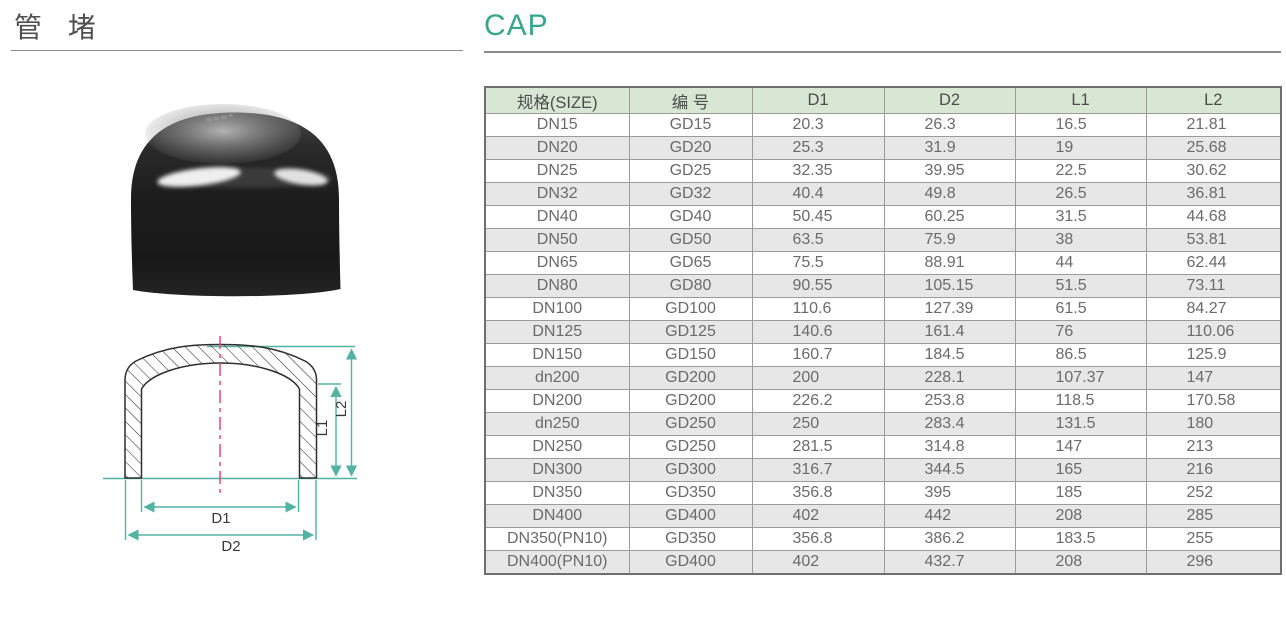 This screenshot has height=618, width=1286. Describe the element at coordinates (818, 171) in the screenshot. I see `table-cell: 32.35` at that location.